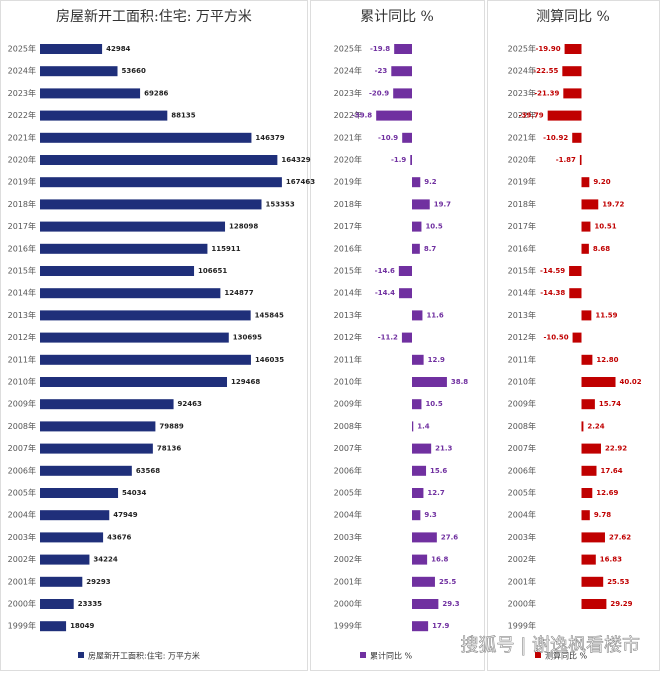  I want to click on data-label: 12.9, so click(436, 360).